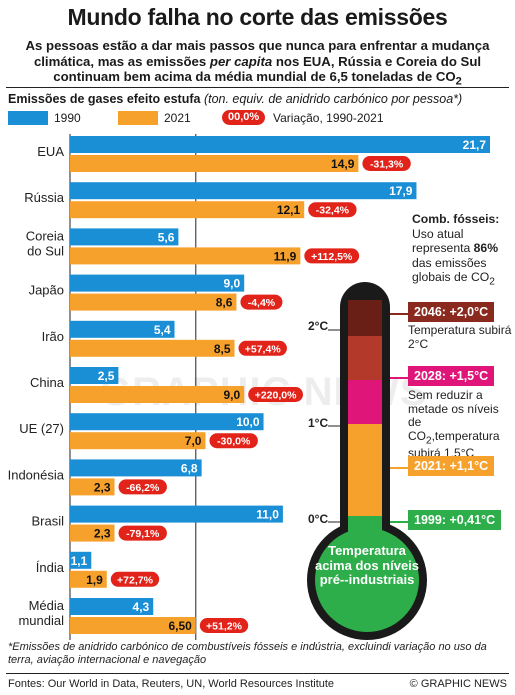  Describe the element at coordinates (41, 613) in the screenshot. I see `category-label-media-mundial: Média mundial` at that location.